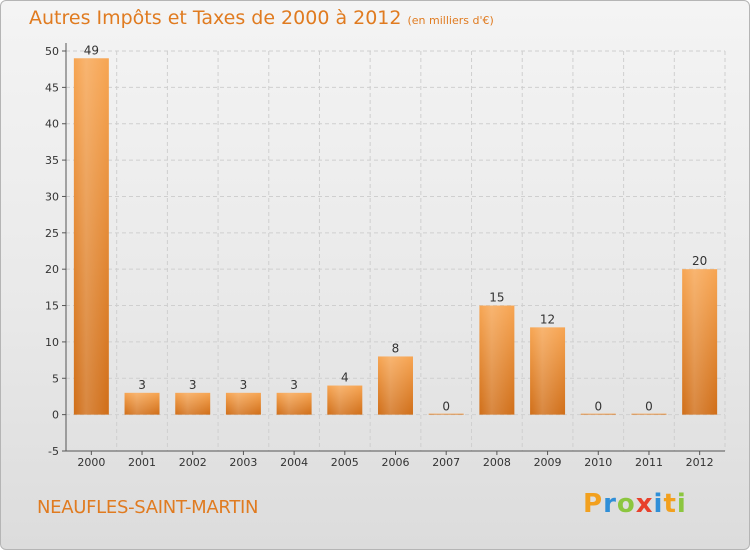 The height and width of the screenshot is (550, 750). What do you see at coordinates (142, 462) in the screenshot?
I see `x-tick-label: 2001` at bounding box center [142, 462].